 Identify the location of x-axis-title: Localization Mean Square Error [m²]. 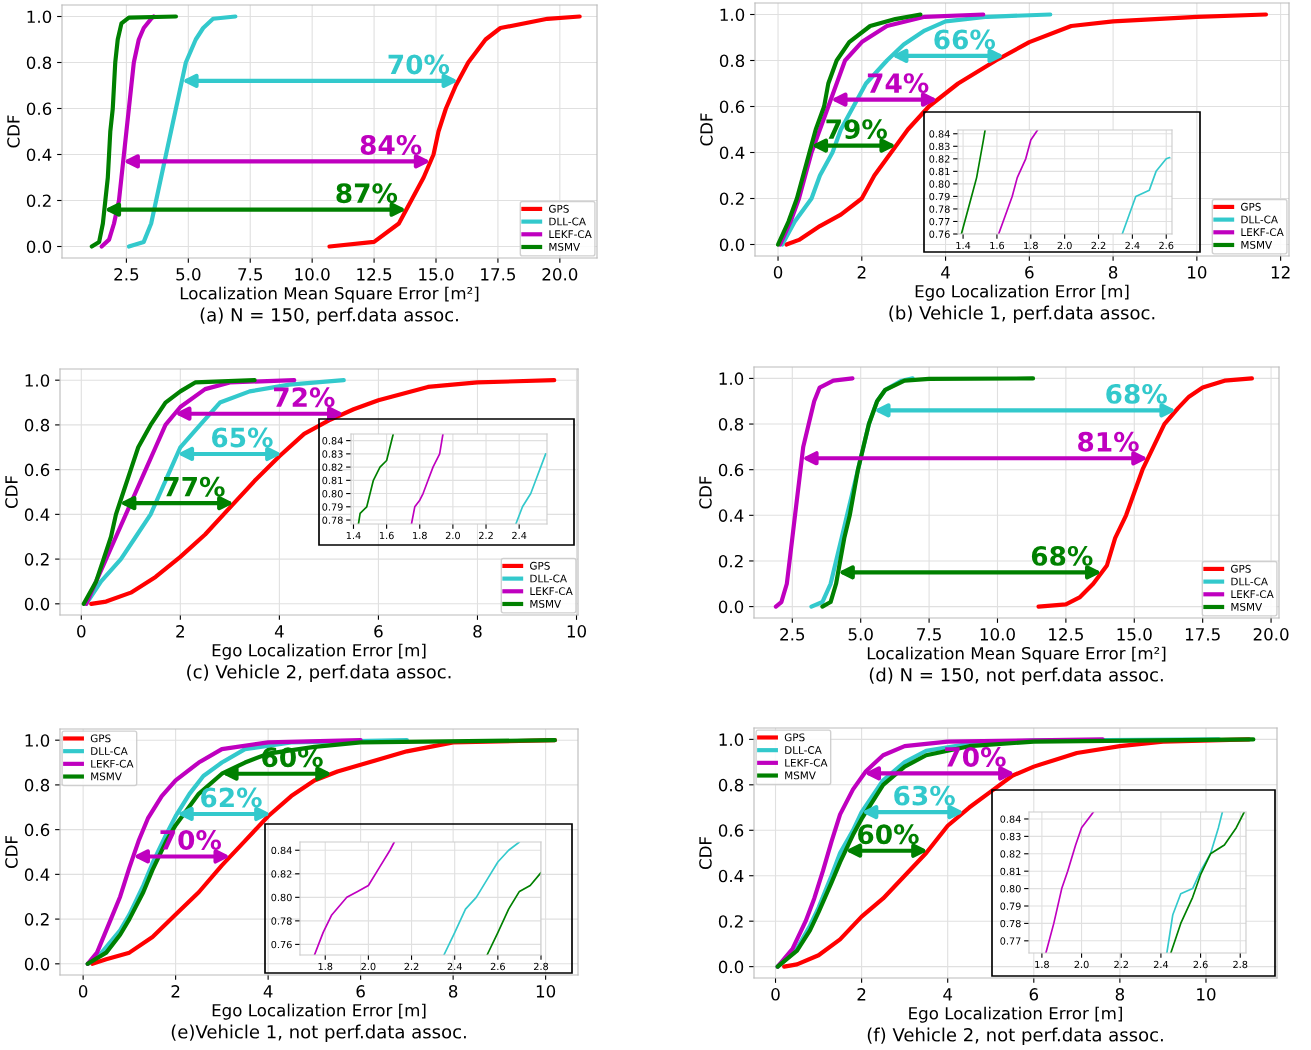
(1016, 654).